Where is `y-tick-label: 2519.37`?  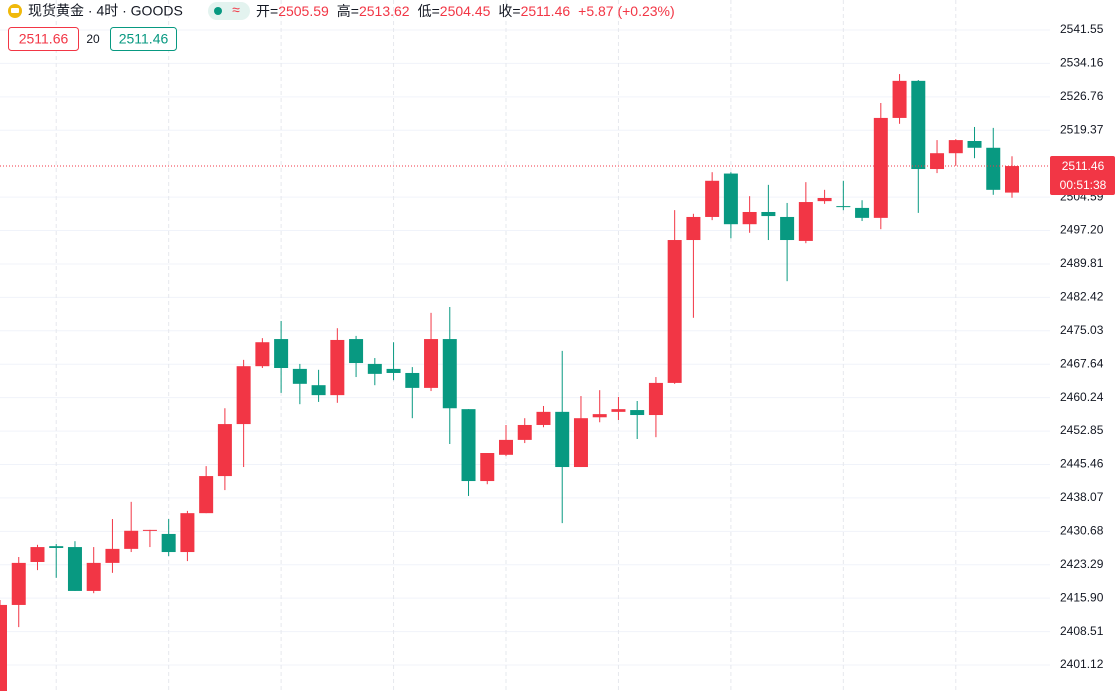
y-tick-label: 2519.37 is located at coordinates (1082, 129).